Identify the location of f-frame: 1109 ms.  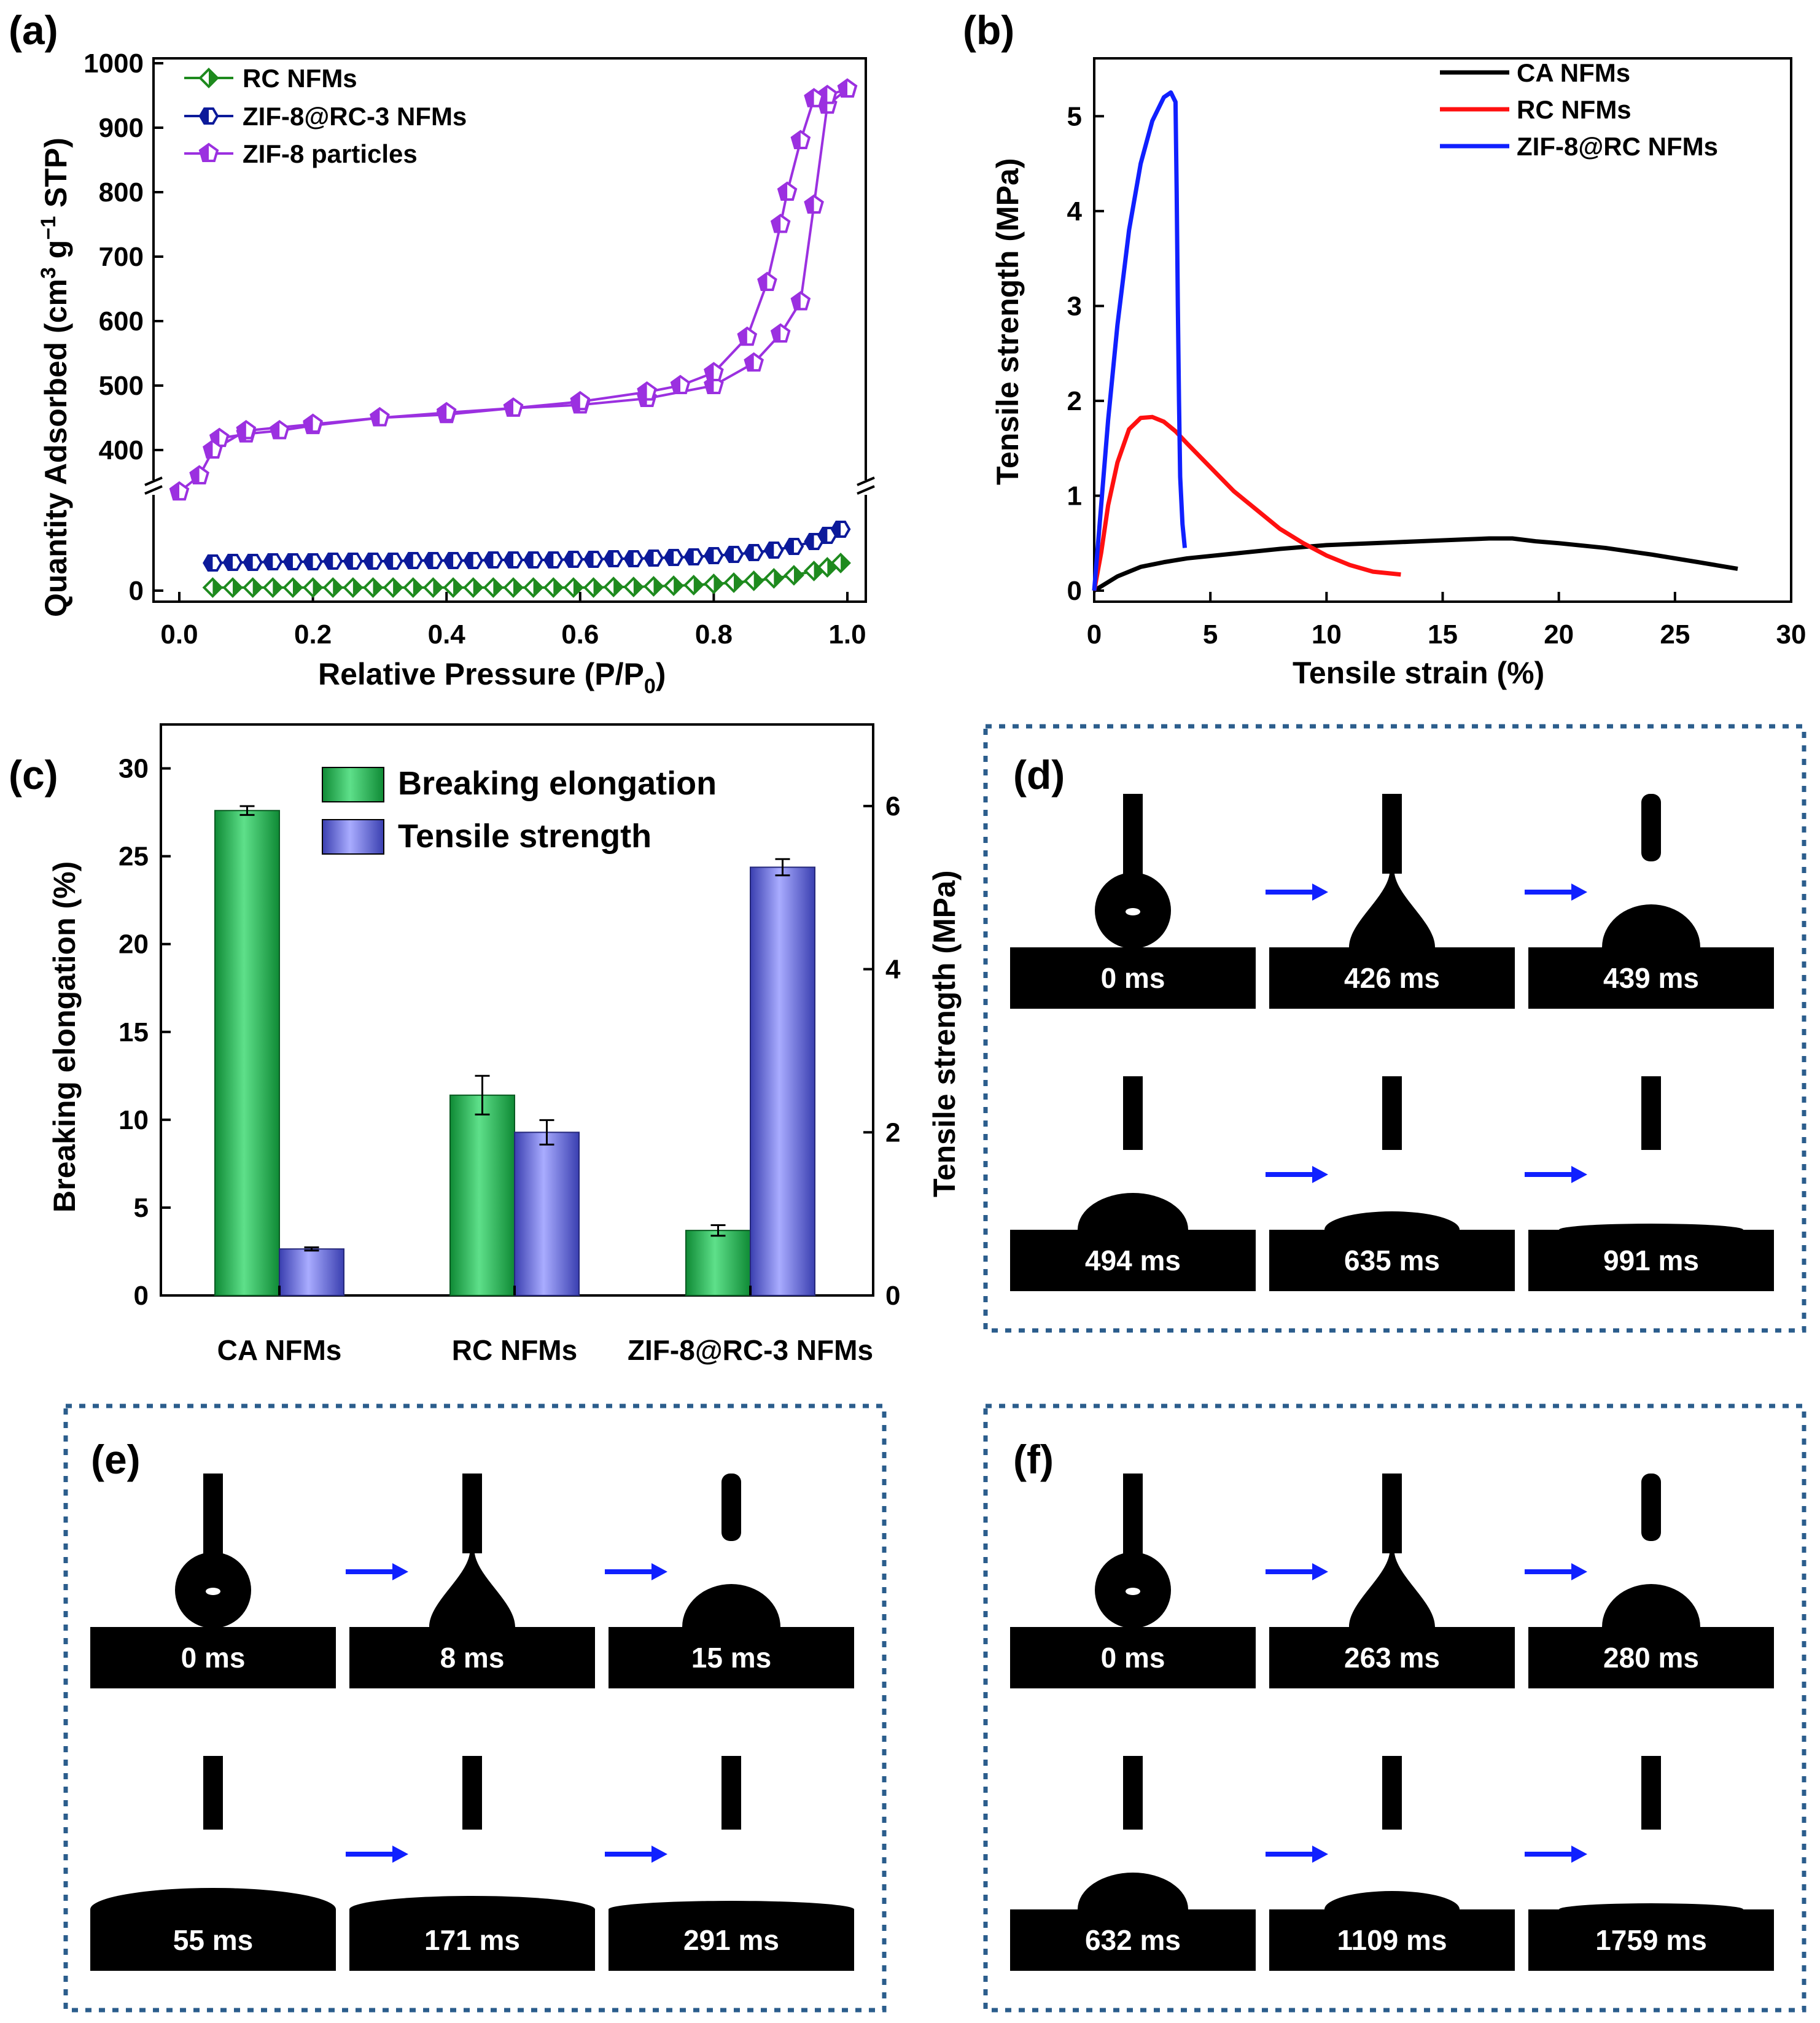
(1428, 1863).